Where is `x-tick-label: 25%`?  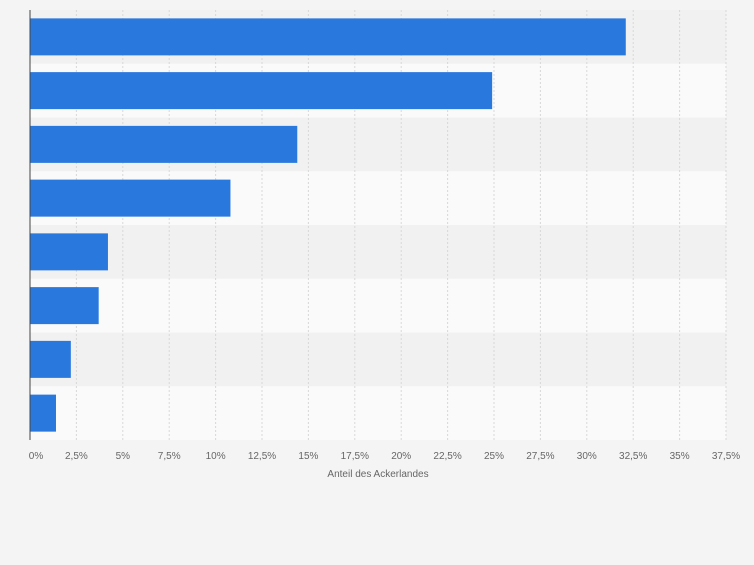
x-tick-label: 25% is located at coordinates (494, 456).